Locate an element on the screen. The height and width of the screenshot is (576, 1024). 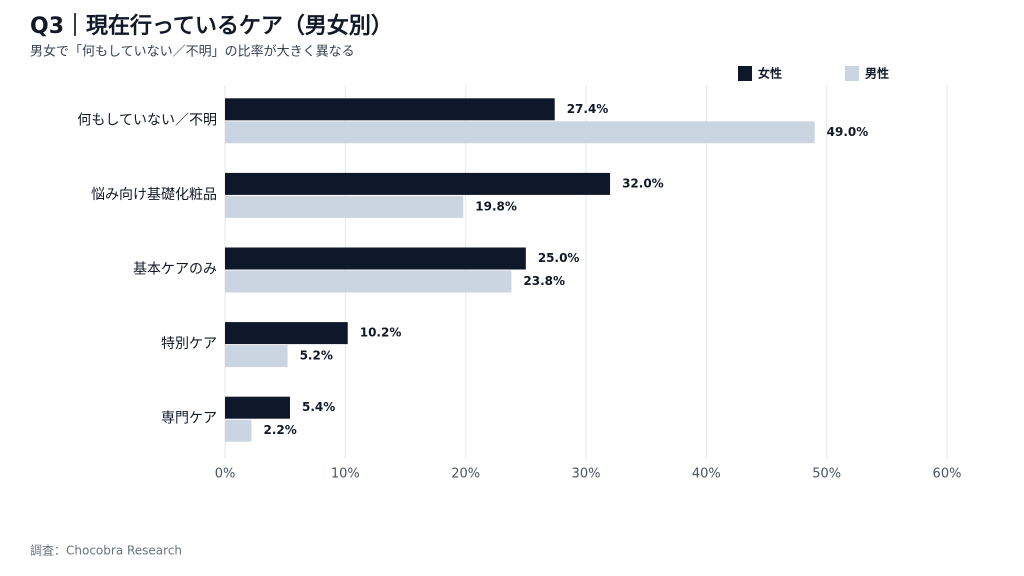
value-label: 5.2% is located at coordinates (316, 356).